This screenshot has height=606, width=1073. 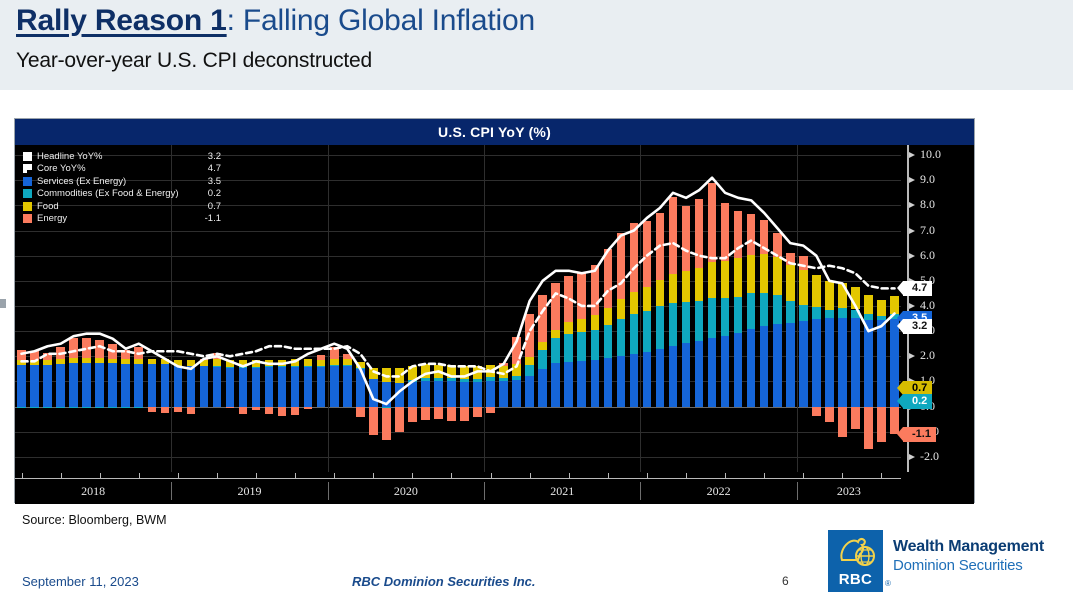 What do you see at coordinates (249, 491) in the screenshot?
I see `x-axis-label: 2019` at bounding box center [249, 491].